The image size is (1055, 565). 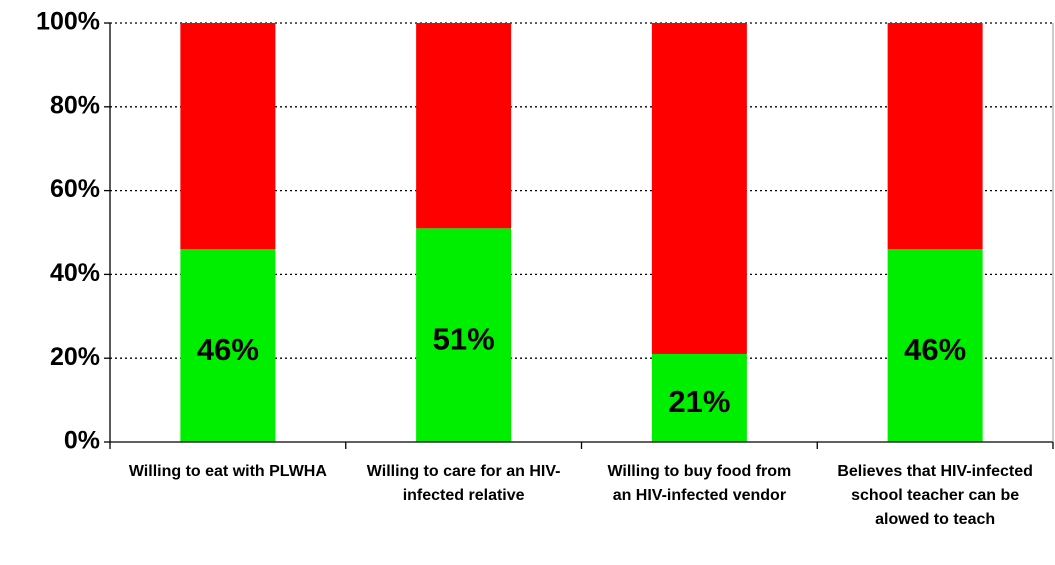 What do you see at coordinates (75, 105) in the screenshot?
I see `y-tick-label: 80%` at bounding box center [75, 105].